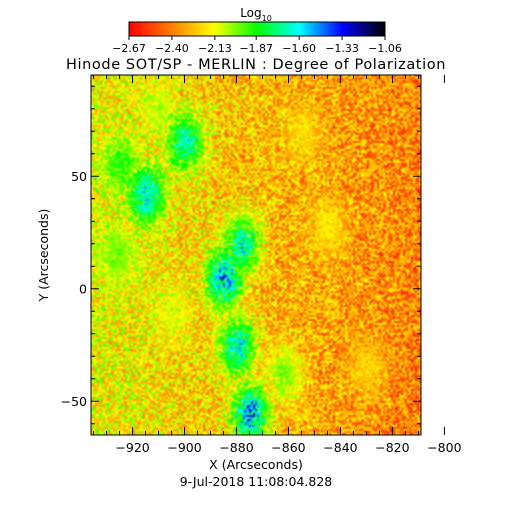 The width and height of the screenshot is (512, 512). What do you see at coordinates (43, 256) in the screenshot?
I see `y-axis-label: Y (Arcseconds)` at bounding box center [43, 256].